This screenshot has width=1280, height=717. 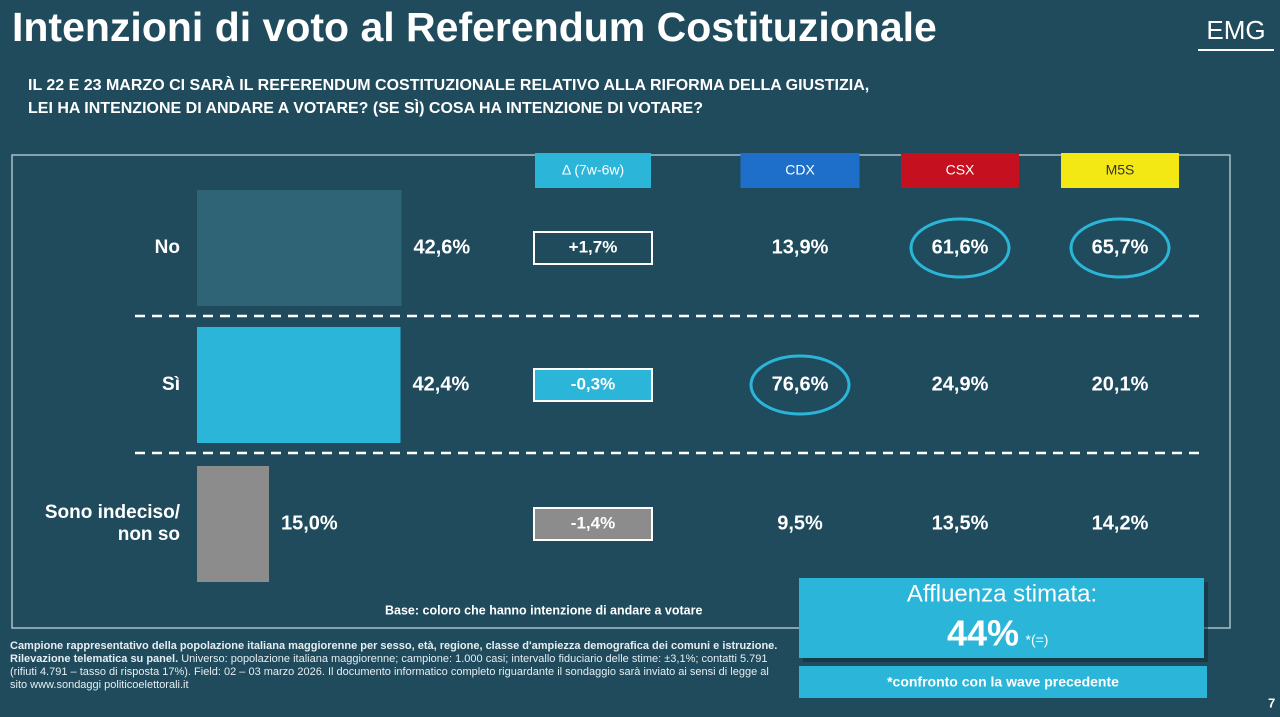 I want to click on brand-logo: EMG, so click(x=1235, y=30).